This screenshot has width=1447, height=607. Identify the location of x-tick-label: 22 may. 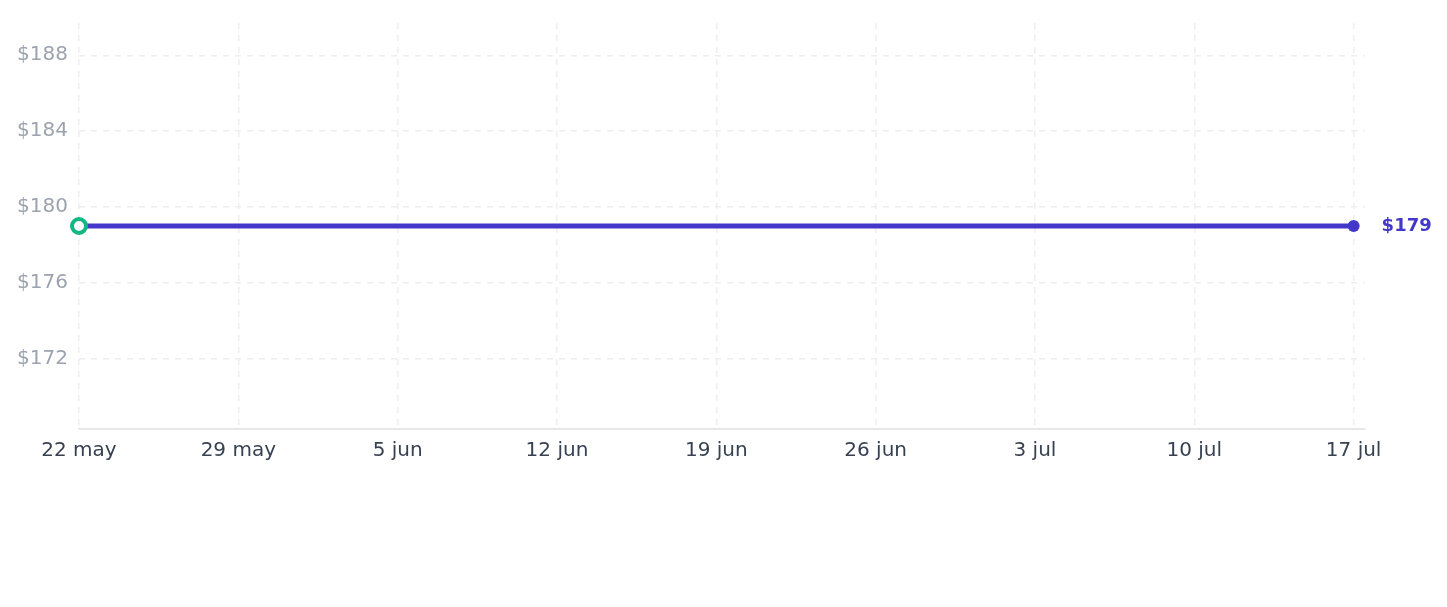
(79, 449).